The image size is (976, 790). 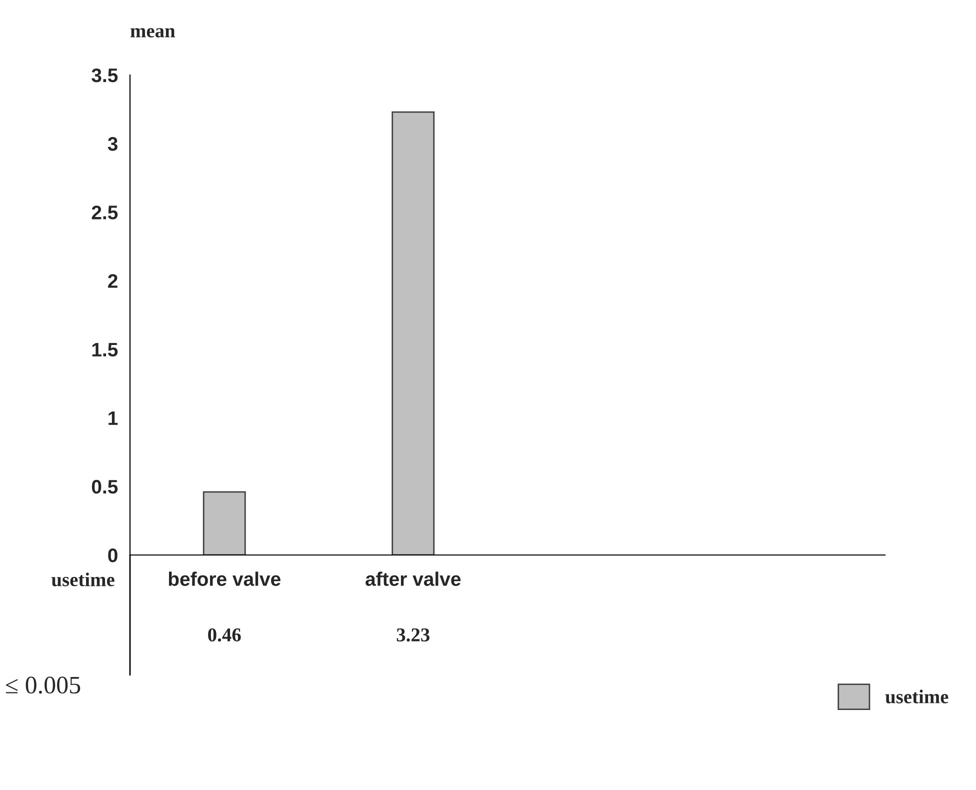 What do you see at coordinates (105, 487) in the screenshot?
I see `y-tick-label: 0.5` at bounding box center [105, 487].